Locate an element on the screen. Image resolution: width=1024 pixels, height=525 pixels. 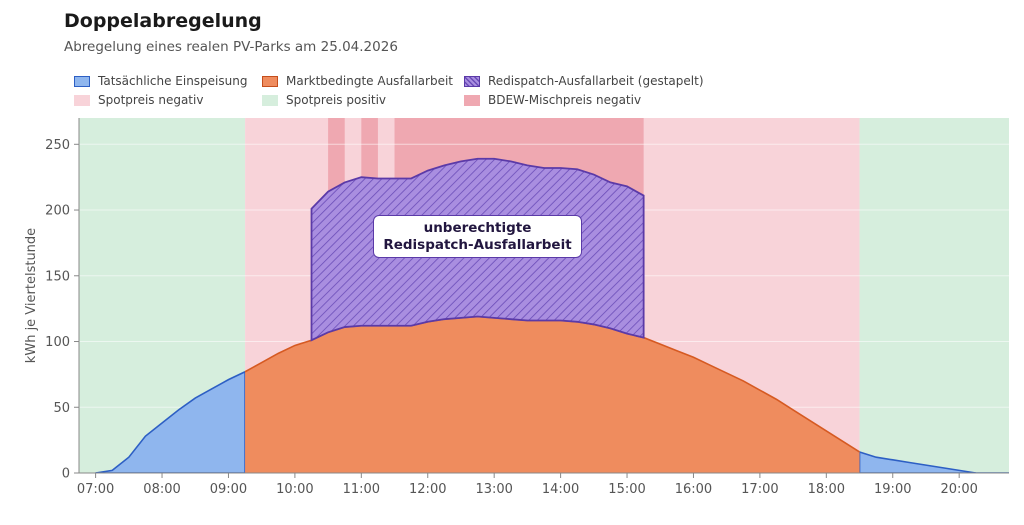
legend-item-spot-negativ: Spotpreis negativ is located at coordinates (138, 100).